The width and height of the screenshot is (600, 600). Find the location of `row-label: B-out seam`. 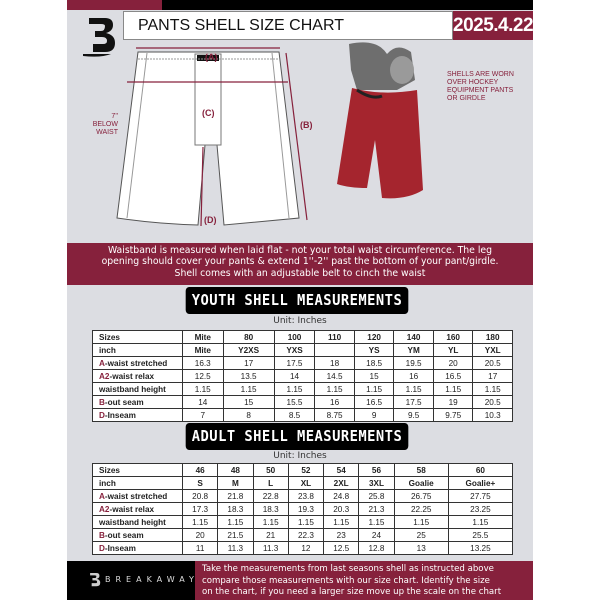

row-label: B-out seam is located at coordinates (137, 535).